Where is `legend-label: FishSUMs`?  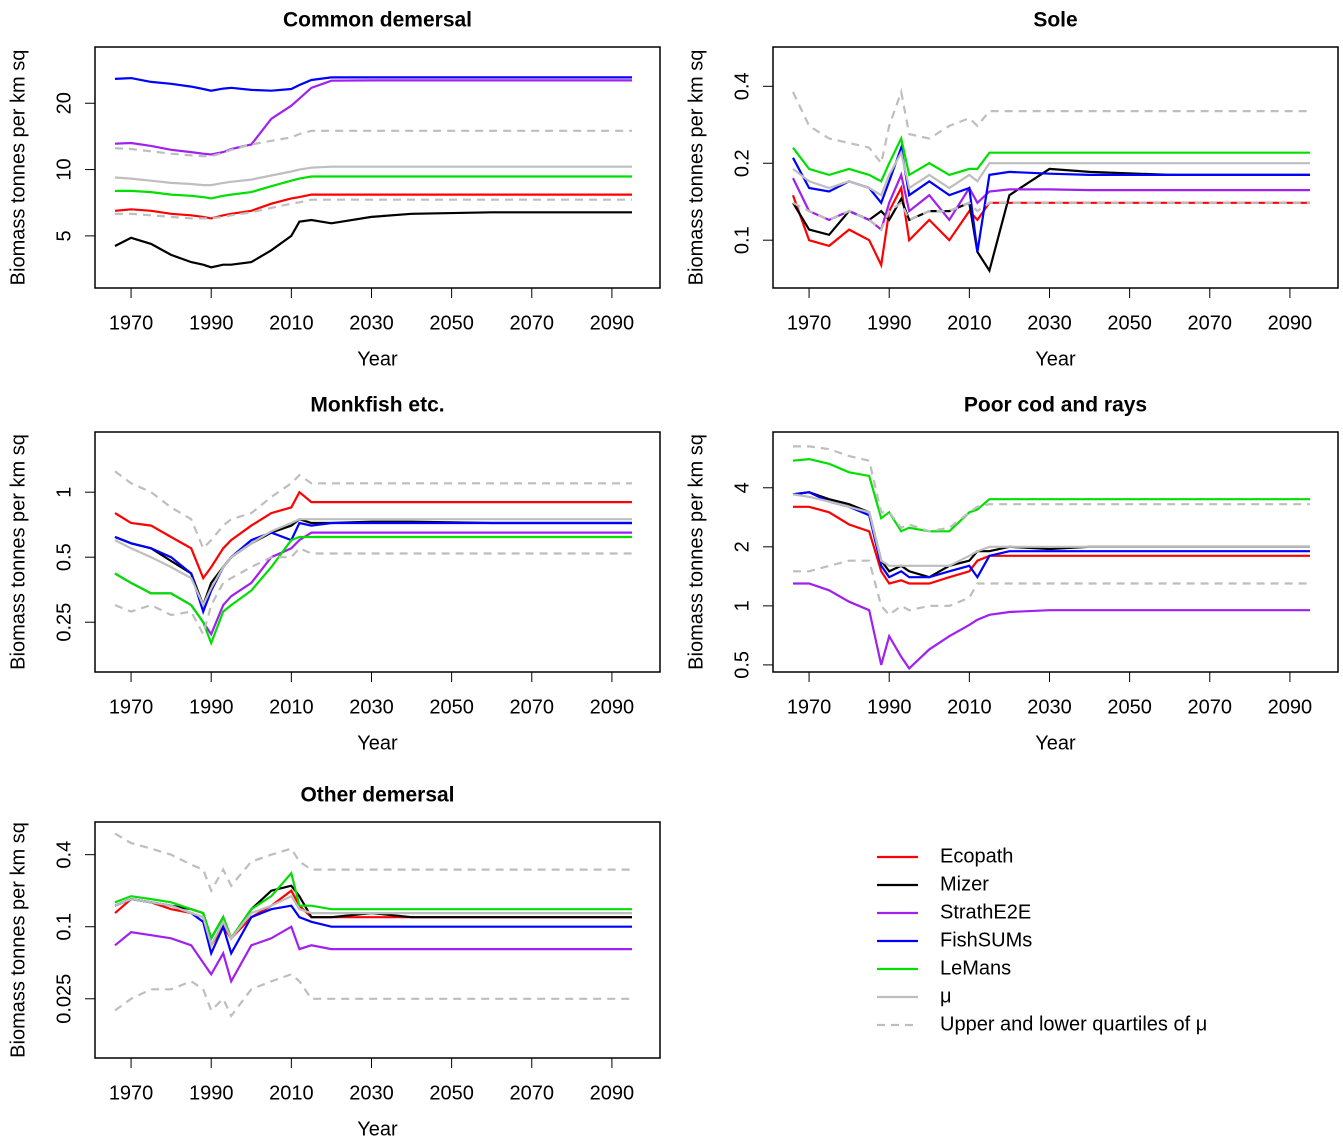 legend-label: FishSUMs is located at coordinates (986, 940).